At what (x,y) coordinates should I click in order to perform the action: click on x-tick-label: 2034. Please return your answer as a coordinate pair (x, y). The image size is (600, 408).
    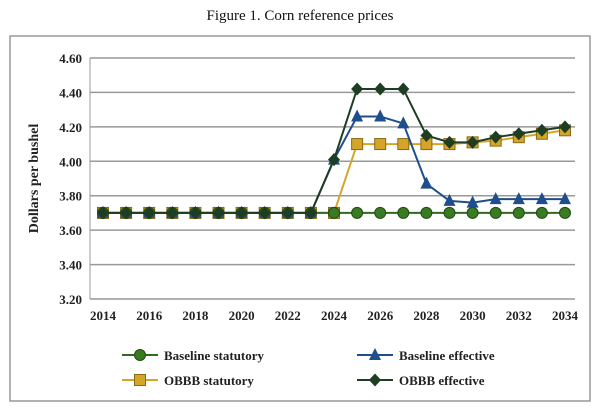
    Looking at the image, I should click on (565, 315).